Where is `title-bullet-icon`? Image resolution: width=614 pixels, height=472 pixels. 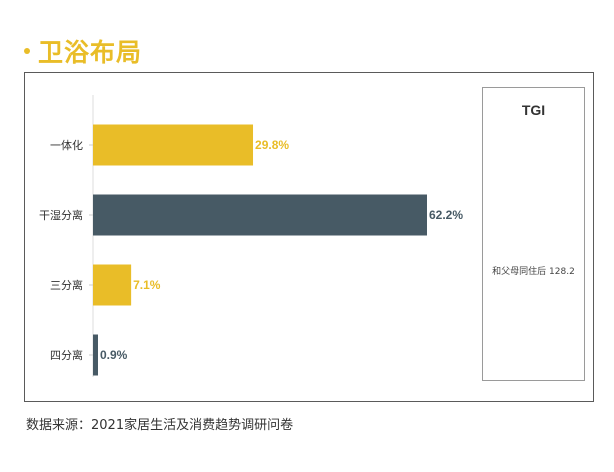
title-bullet-icon is located at coordinates (27, 51).